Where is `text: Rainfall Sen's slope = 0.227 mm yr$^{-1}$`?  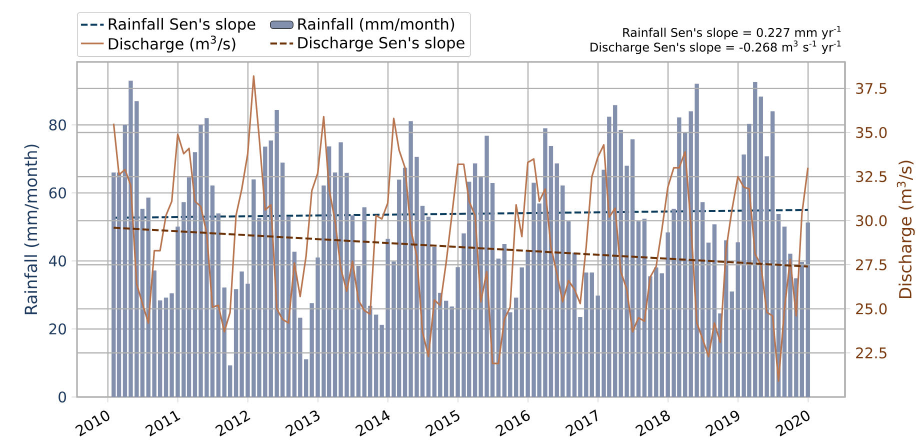 text: Rainfall Sen's slope = 0.227 mm yr$^{-1}$ is located at coordinates (732, 33).